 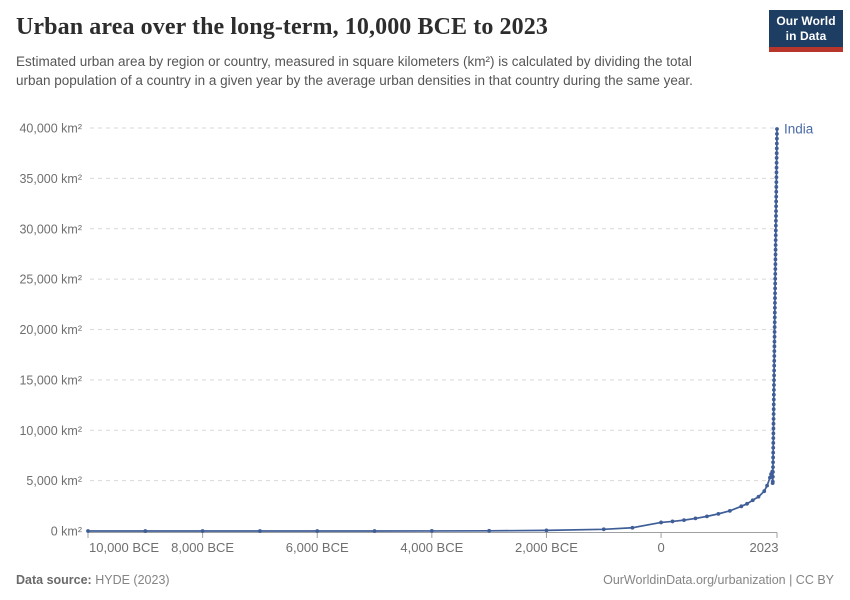 What do you see at coordinates (660, 547) in the screenshot?
I see `x-axis-tick-label: 0` at bounding box center [660, 547].